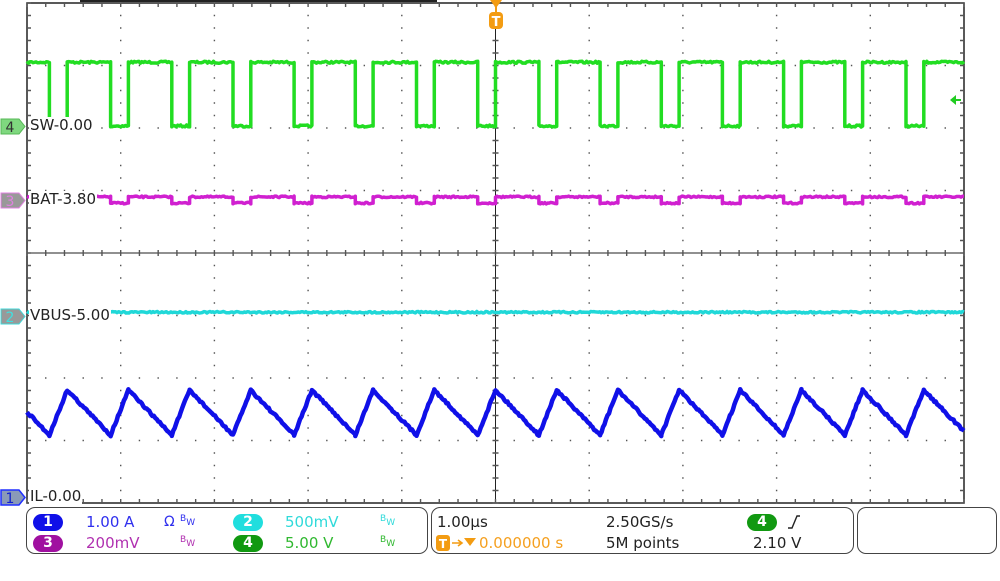  Describe the element at coordinates (10, 201) in the screenshot. I see `ch3-marker-number: 3` at that location.